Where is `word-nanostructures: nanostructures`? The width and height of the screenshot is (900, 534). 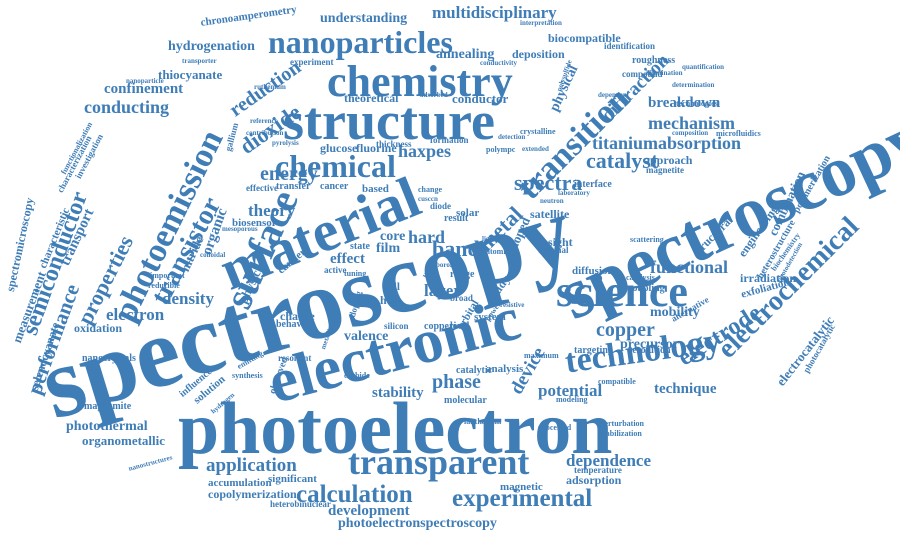 word-nanostructures: nanostructures is located at coordinates (150, 463).